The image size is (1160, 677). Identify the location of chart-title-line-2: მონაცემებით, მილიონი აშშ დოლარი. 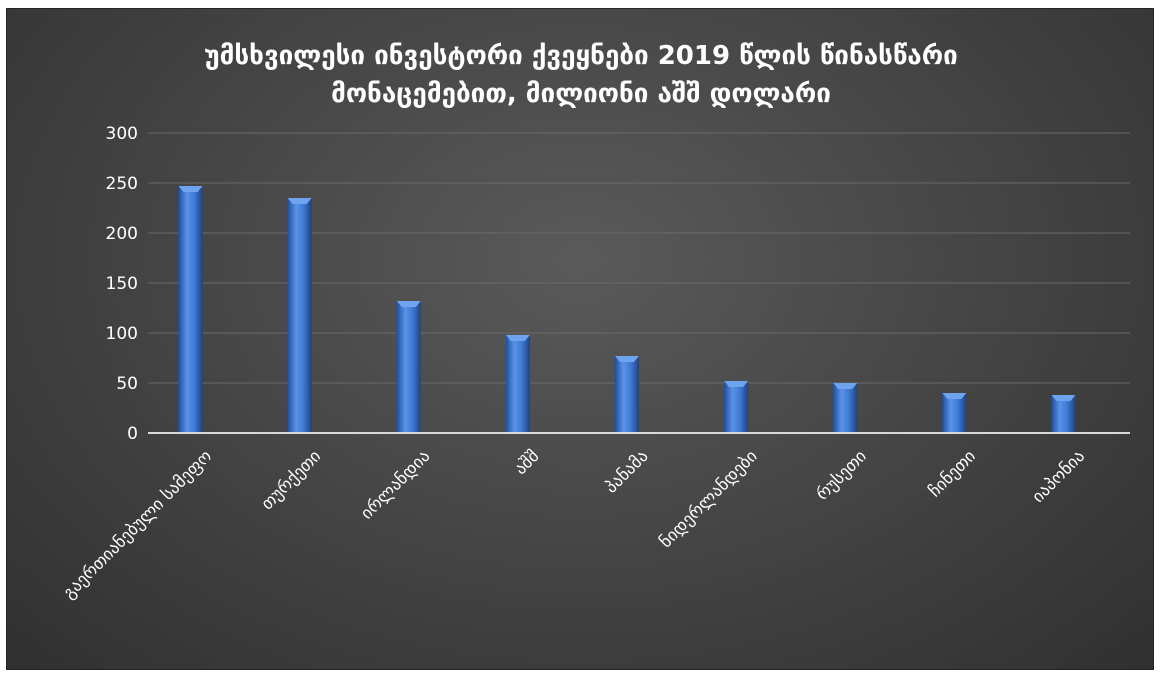
(581, 94).